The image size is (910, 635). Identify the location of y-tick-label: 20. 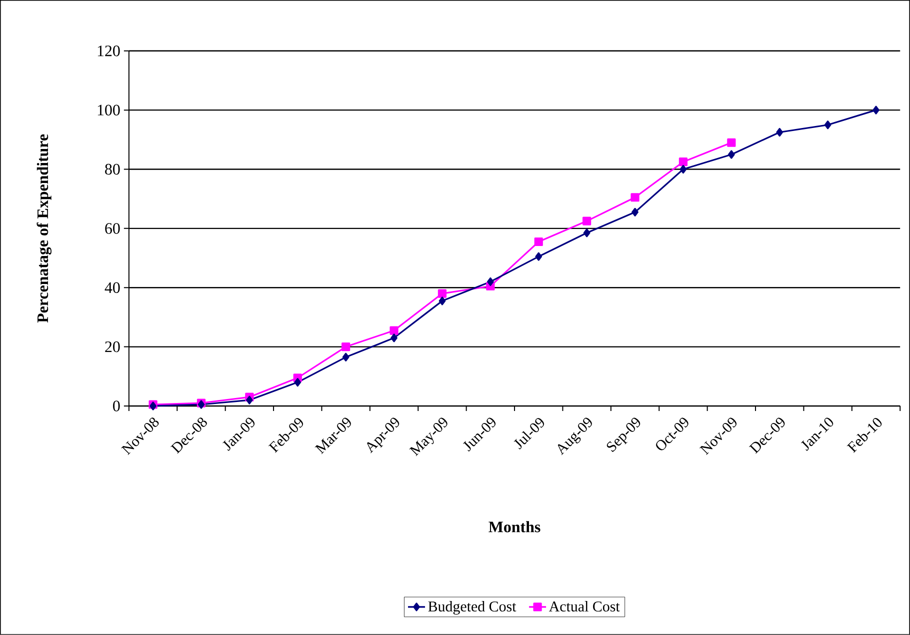
(112, 346).